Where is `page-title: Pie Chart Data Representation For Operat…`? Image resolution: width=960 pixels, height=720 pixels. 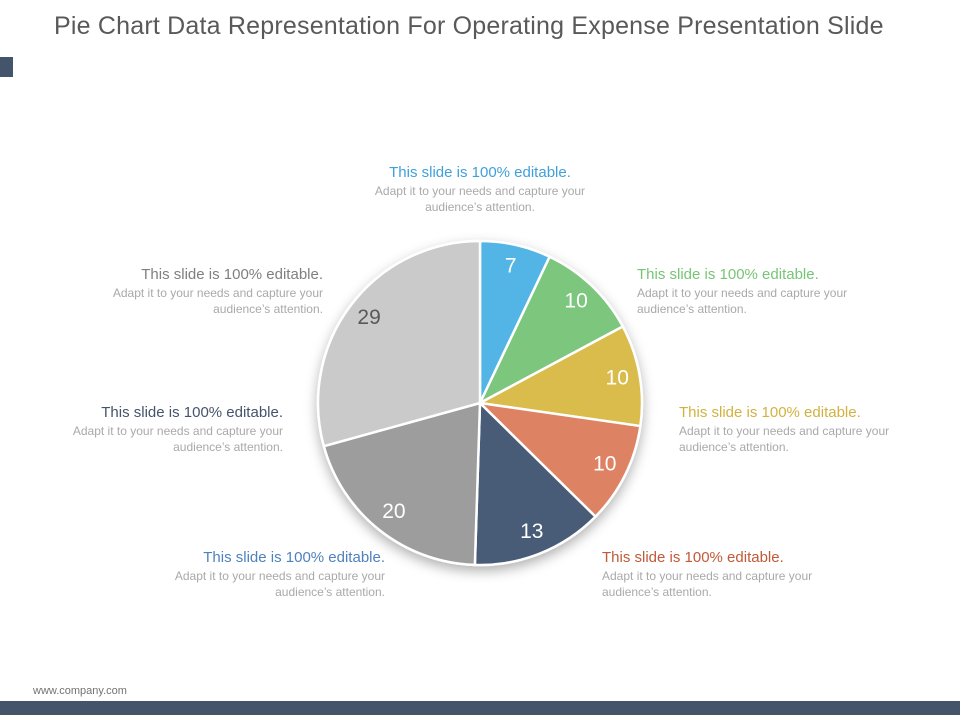
page-title: Pie Chart Data Representation For Operat… is located at coordinates (469, 26).